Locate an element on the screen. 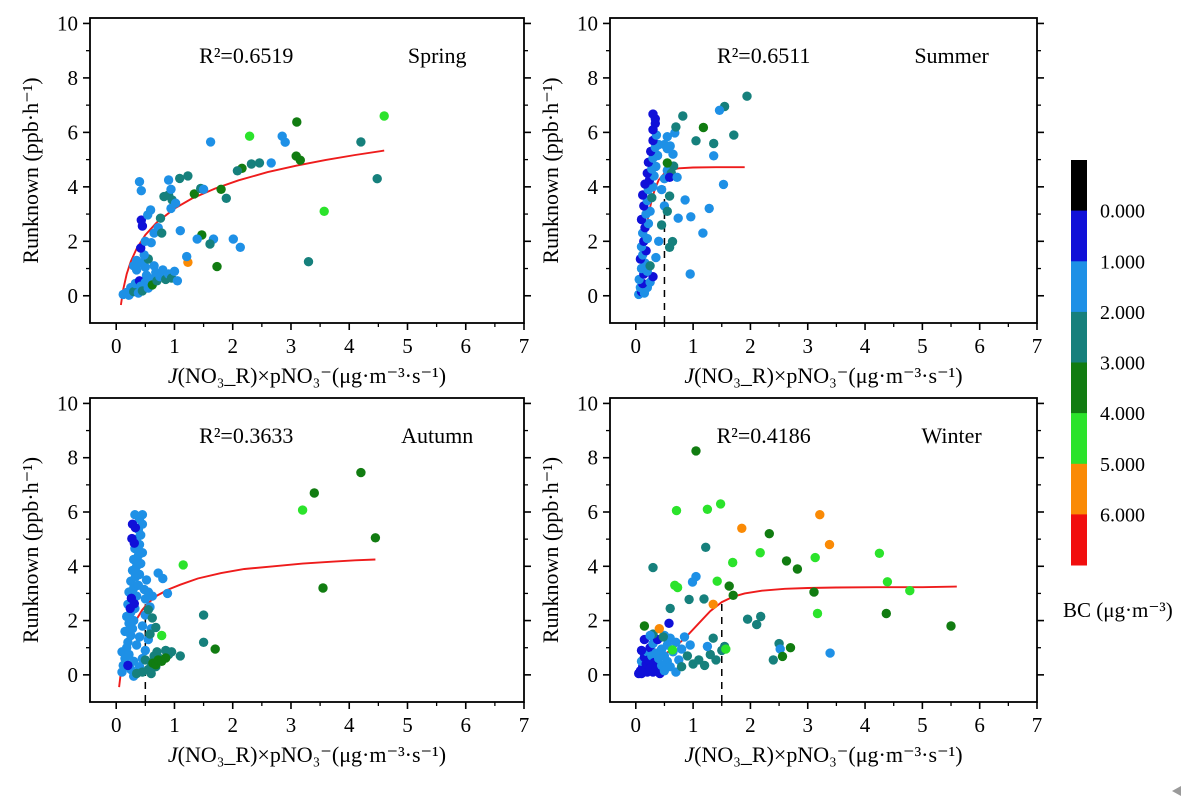 Image resolution: width=1184 pixels, height=801 pixels. y-axis-label: Runknown (ppb·h⁻¹) is located at coordinates (30, 170).